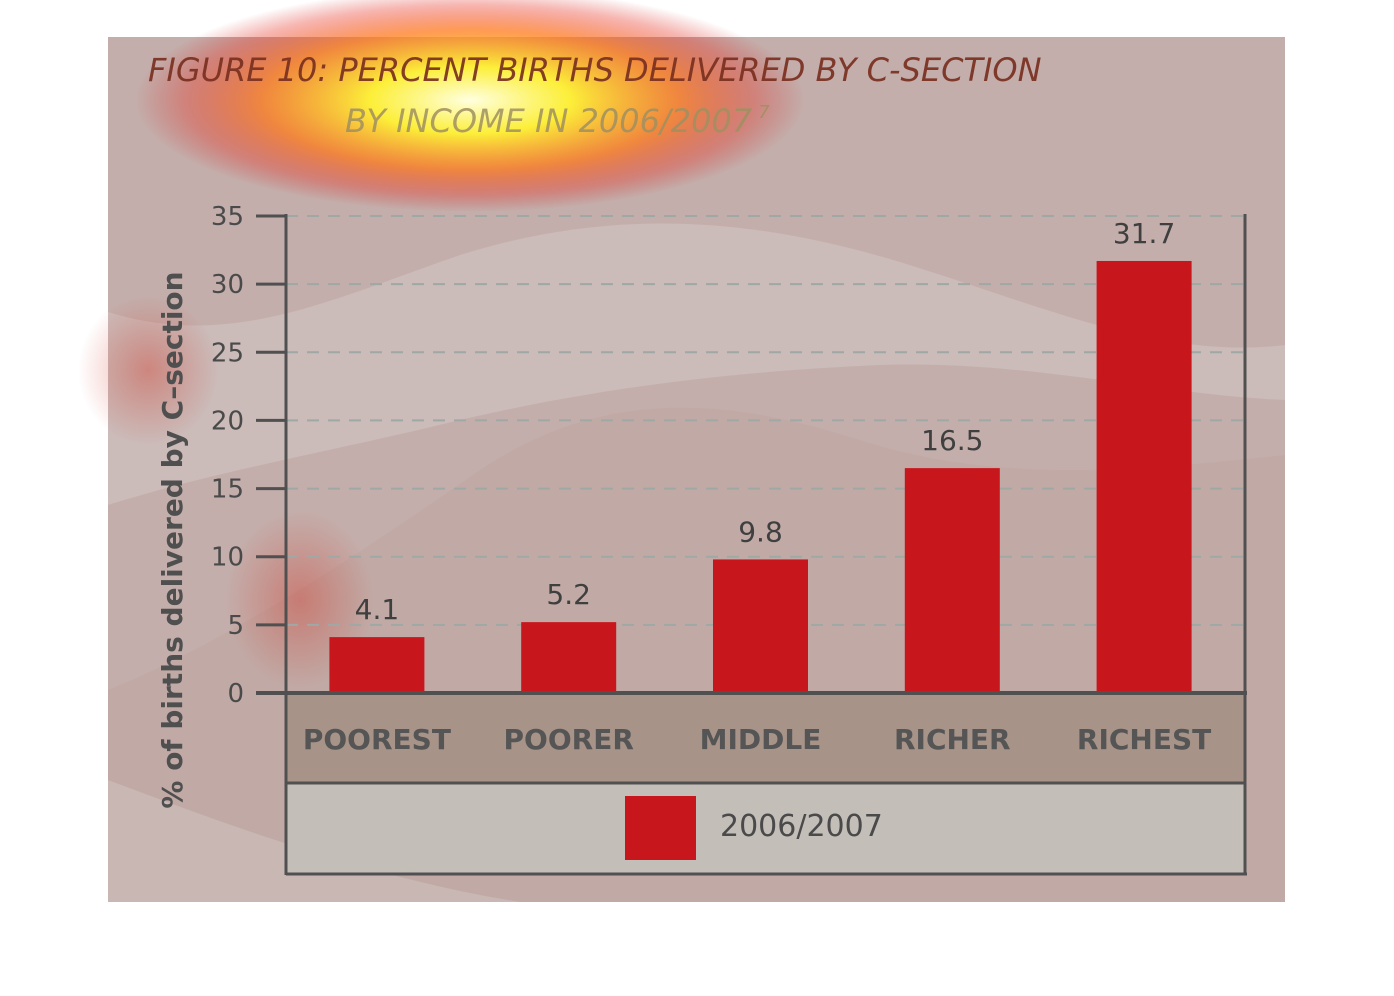 The width and height of the screenshot is (1394, 996). Describe the element at coordinates (569, 657) in the screenshot. I see `bar-poorer` at that location.